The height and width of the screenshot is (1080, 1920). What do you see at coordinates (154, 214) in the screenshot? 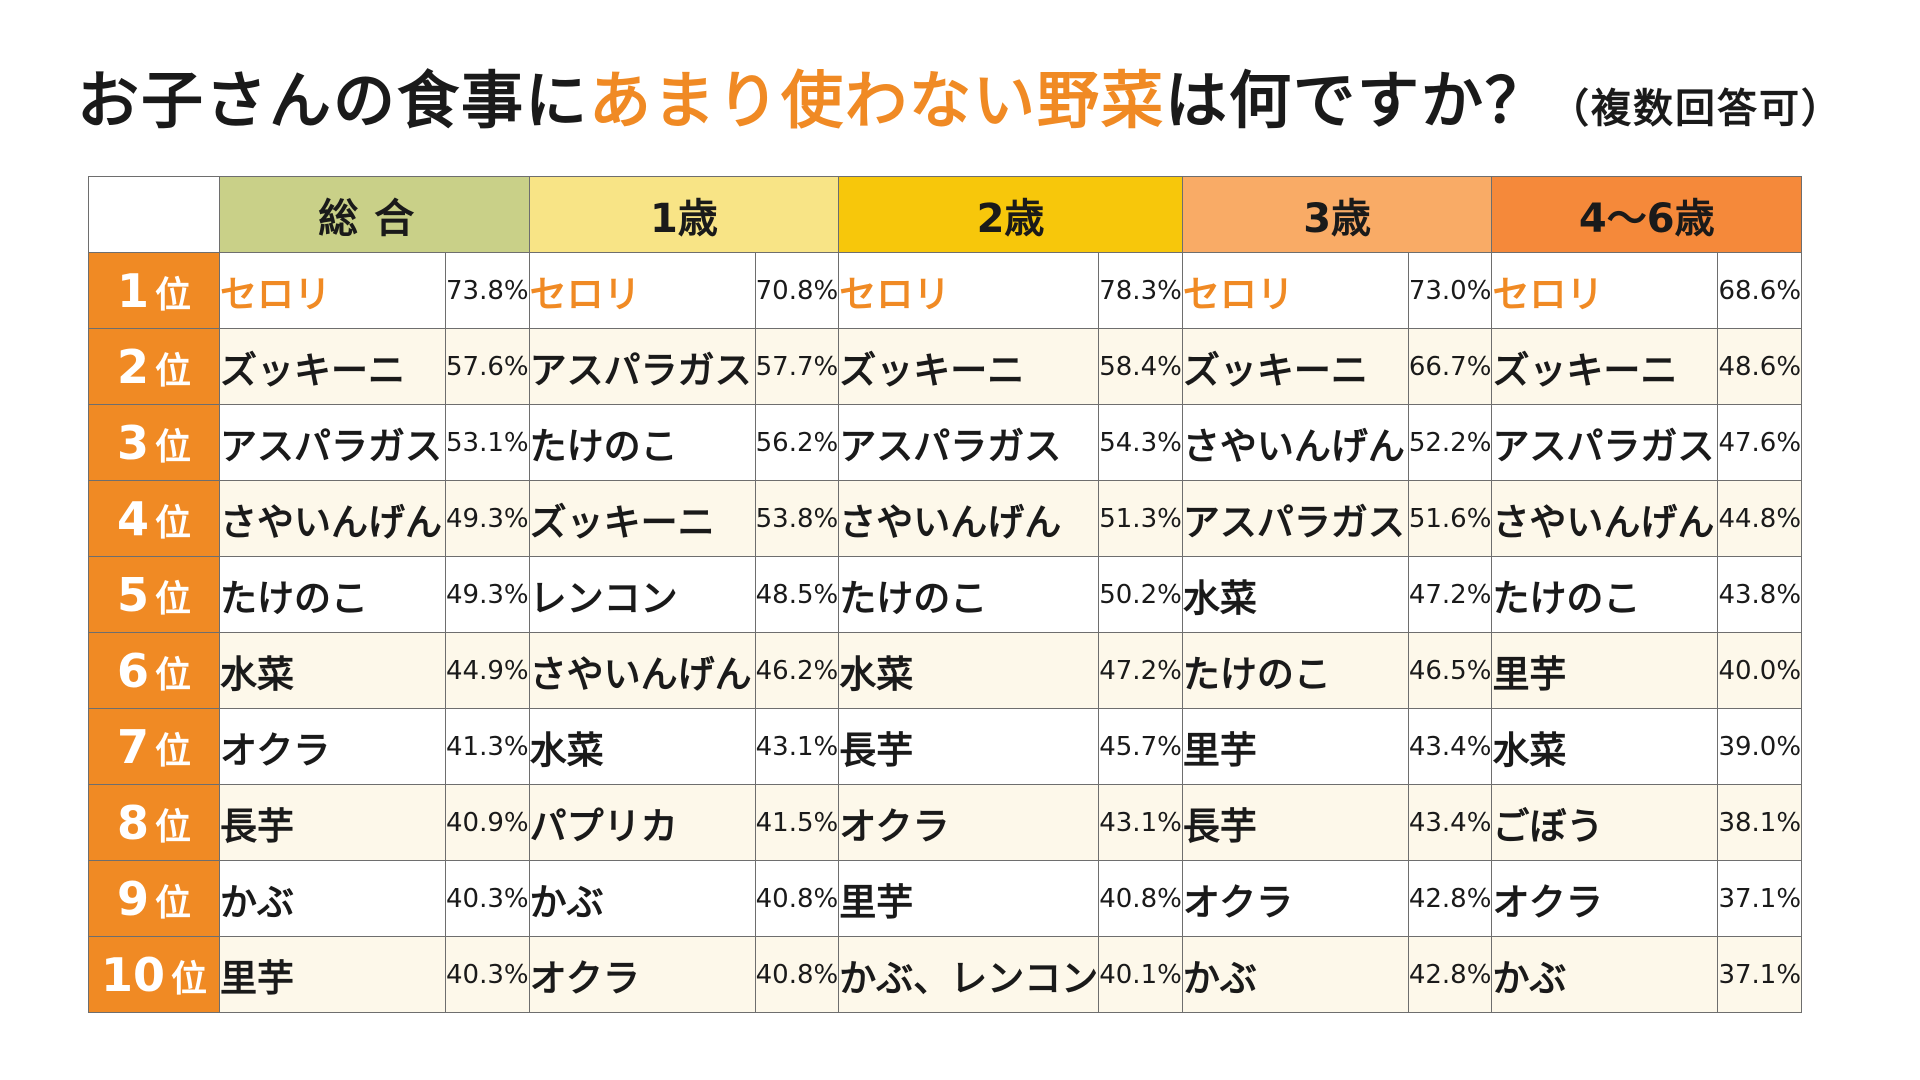
I see `corner-cell` at bounding box center [154, 214].